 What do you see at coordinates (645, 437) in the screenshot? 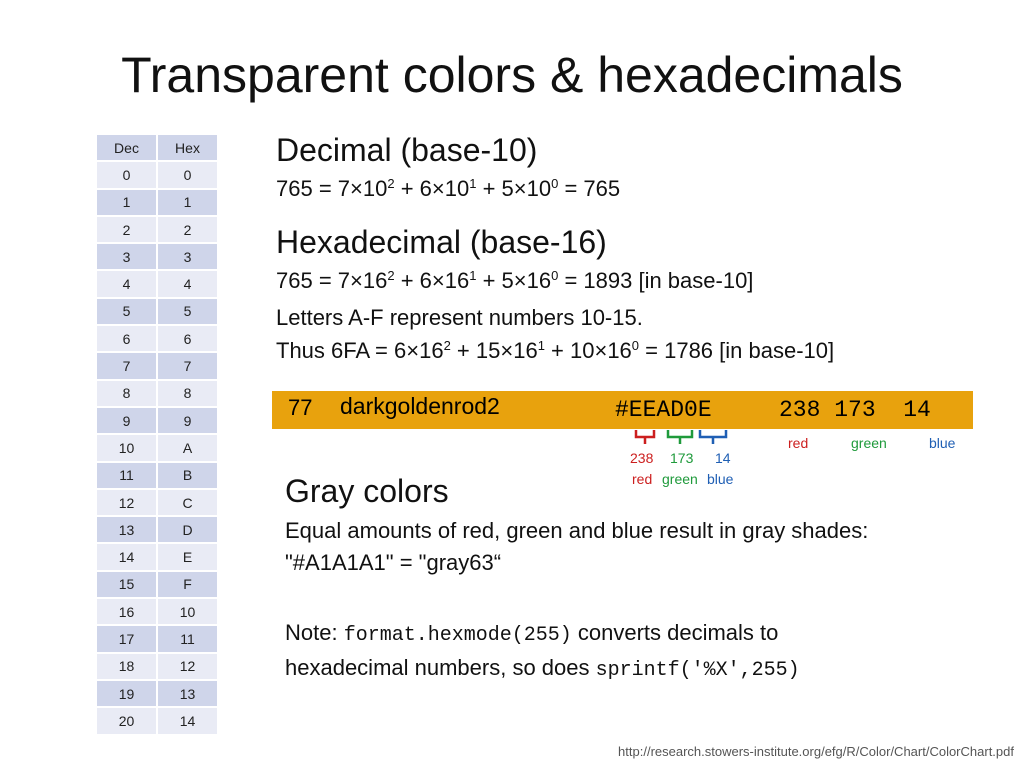
I see `red-bracket` at bounding box center [645, 437].